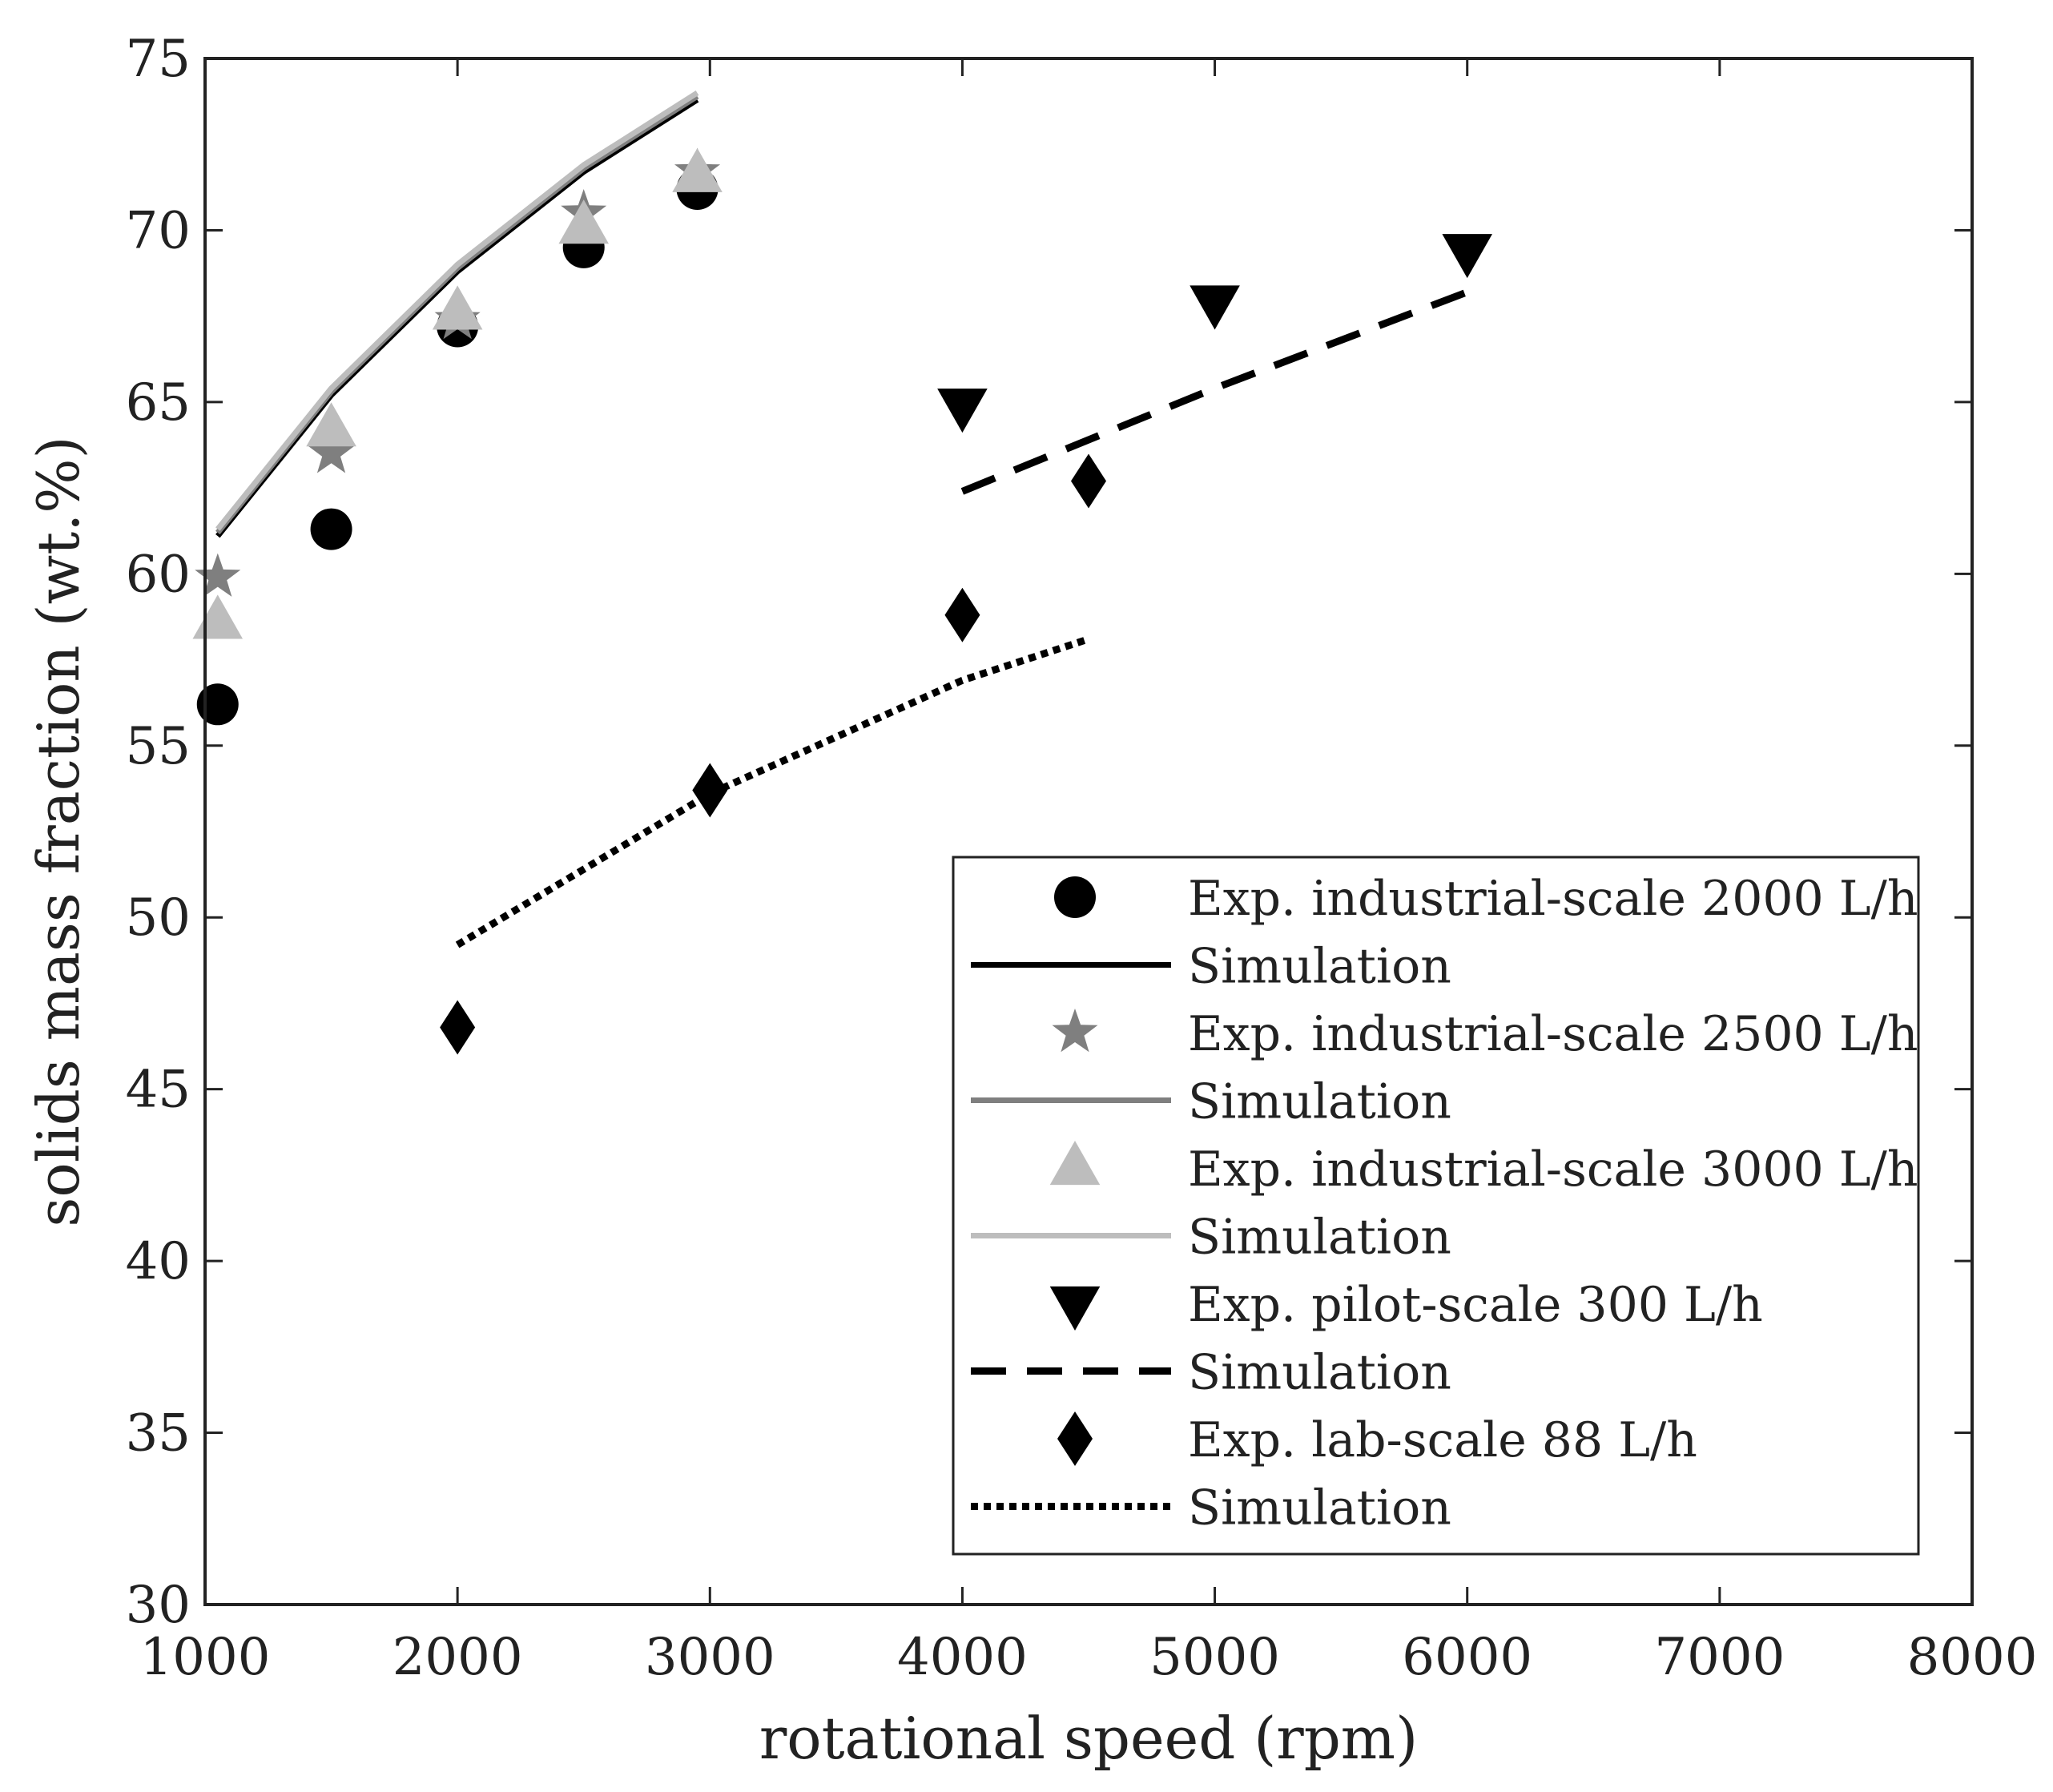 Image resolution: width=2053 pixels, height=1792 pixels. I want to click on y-tick-label: 75, so click(159, 59).